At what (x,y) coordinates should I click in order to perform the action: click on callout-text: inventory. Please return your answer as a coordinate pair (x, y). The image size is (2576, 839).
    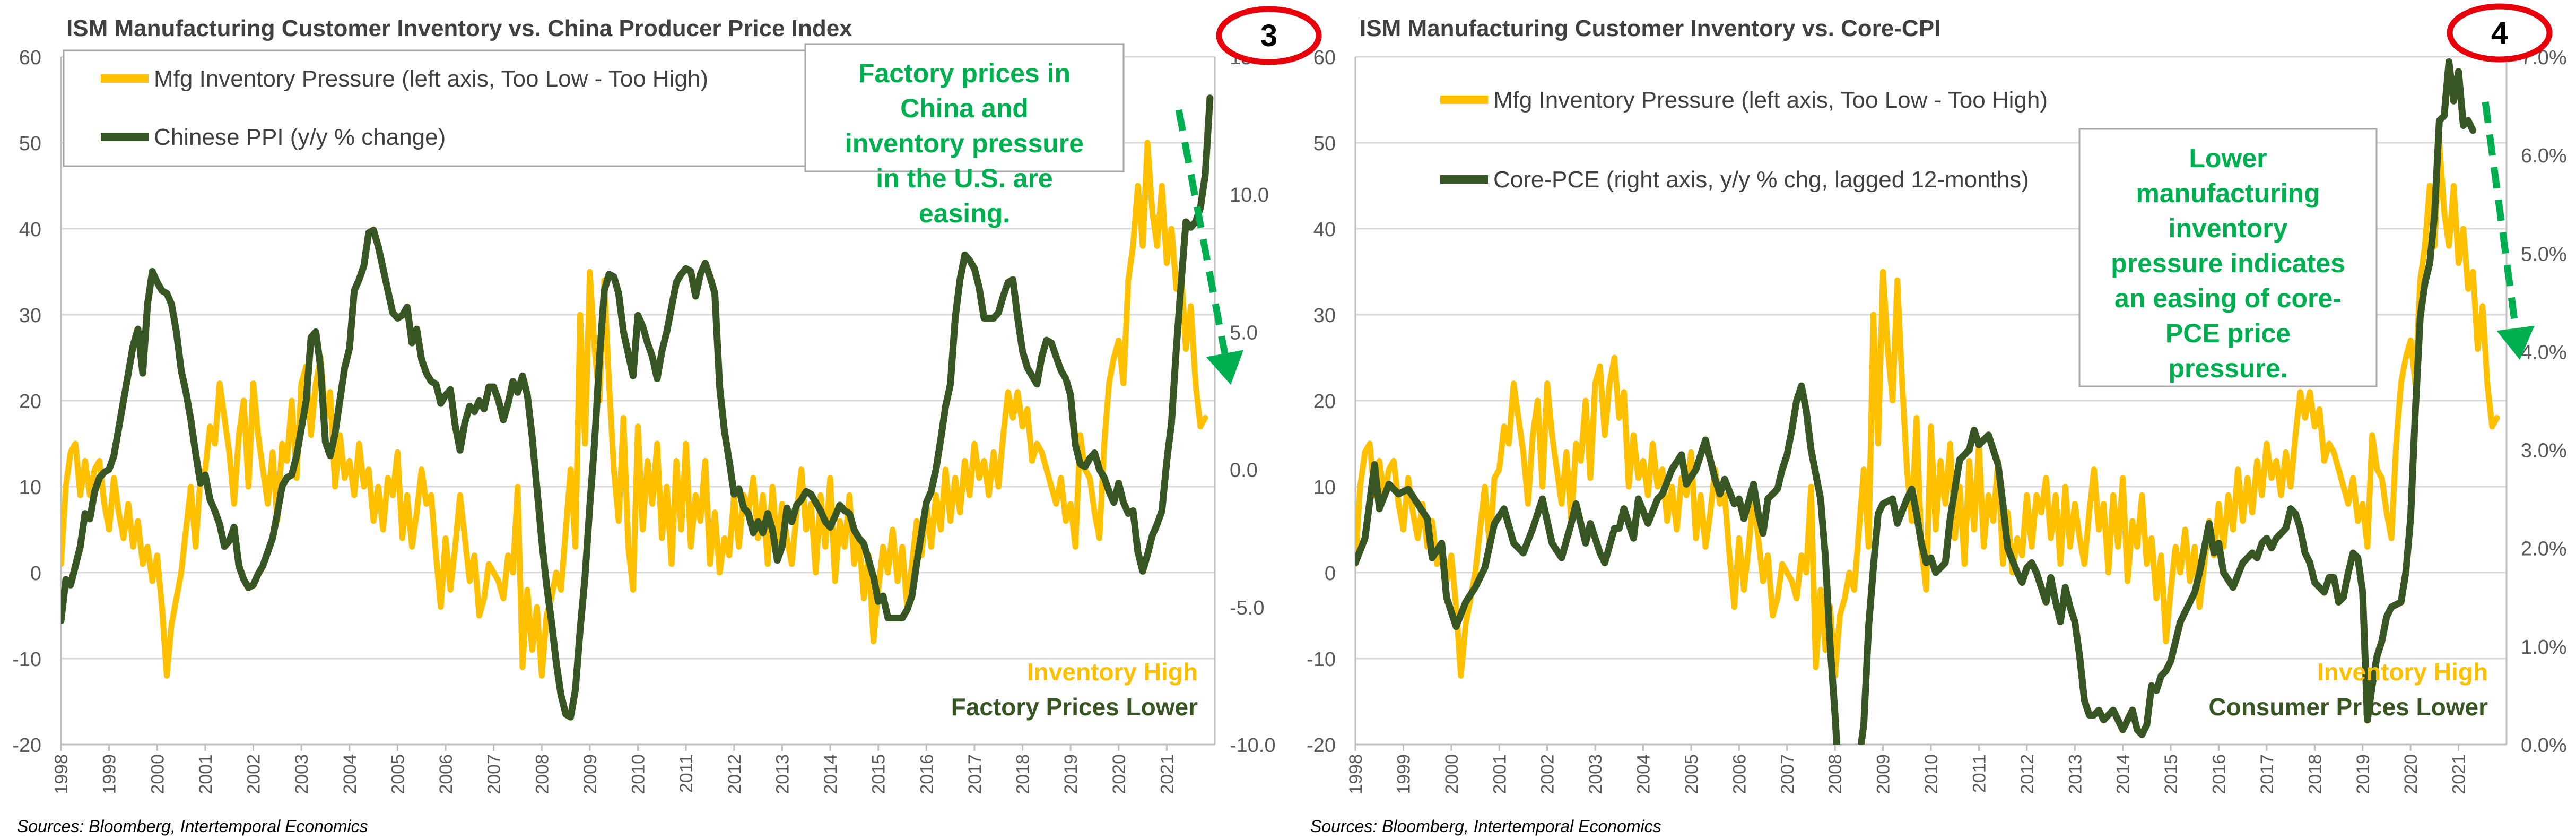
    Looking at the image, I should click on (2228, 228).